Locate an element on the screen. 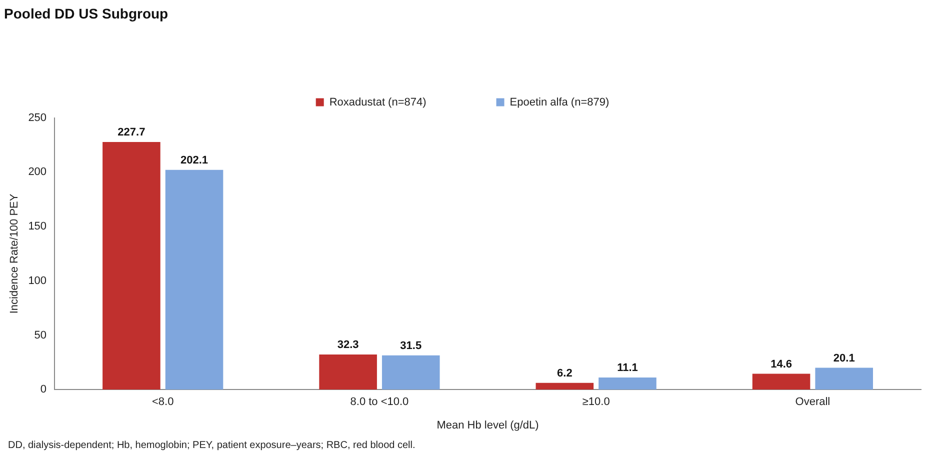 The image size is (931, 461). data-label: 14.6 is located at coordinates (781, 364).